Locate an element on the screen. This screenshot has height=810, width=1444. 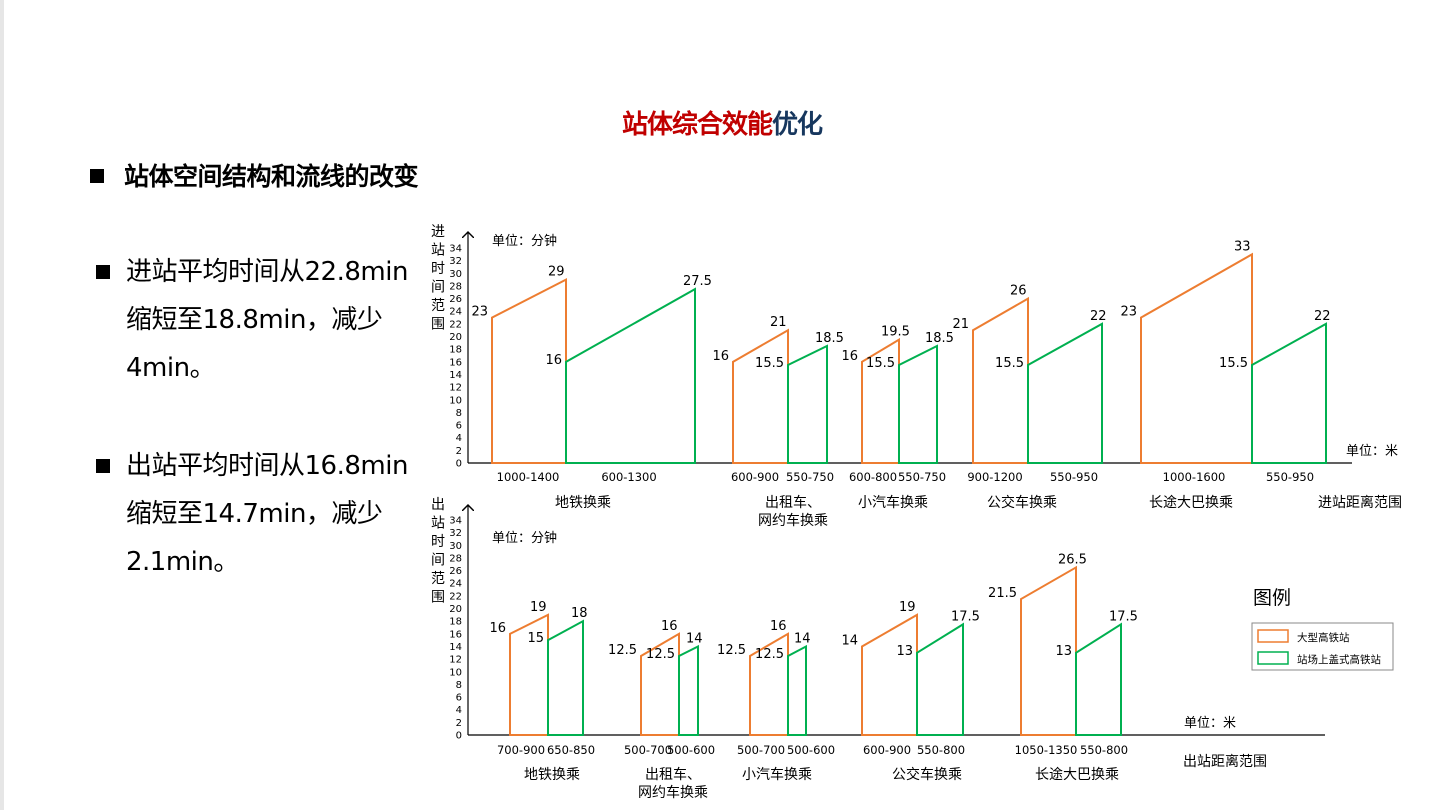
bullet-exit-time: 出站平均时间从16.8min缩短至14.7min，减少2.1min。 is located at coordinates (261, 514).